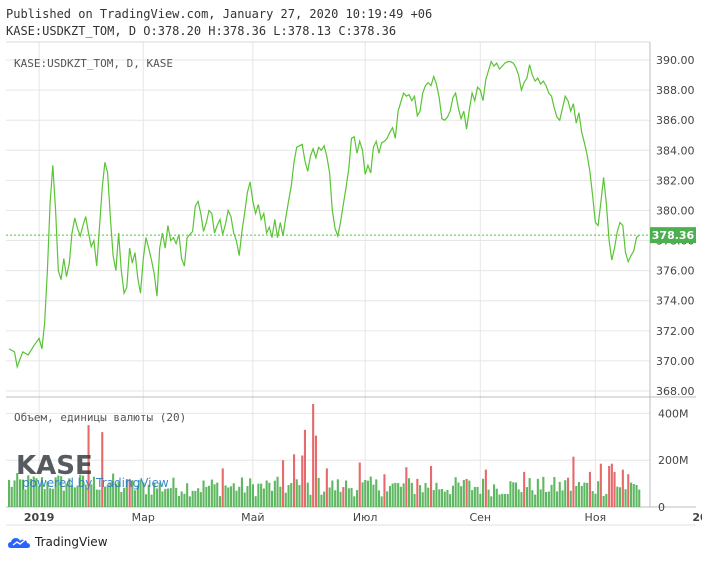 This screenshot has width=702, height=562. Describe the element at coordinates (675, 90) in the screenshot. I see `price-axis-label: 388.00` at that location.